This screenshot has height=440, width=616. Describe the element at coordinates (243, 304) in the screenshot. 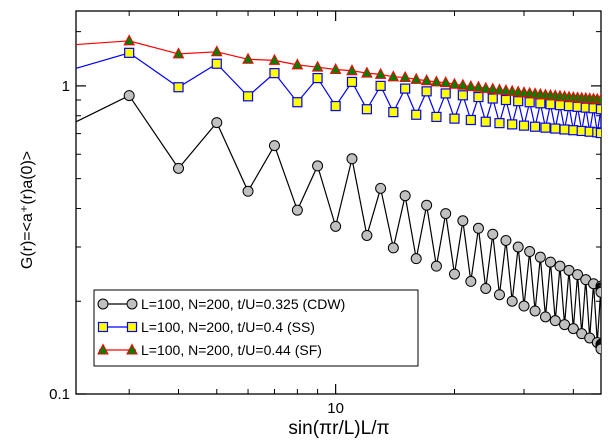

I see `legend-label: L=100, N=200, t/U=0.325 (CDW)` at that location.